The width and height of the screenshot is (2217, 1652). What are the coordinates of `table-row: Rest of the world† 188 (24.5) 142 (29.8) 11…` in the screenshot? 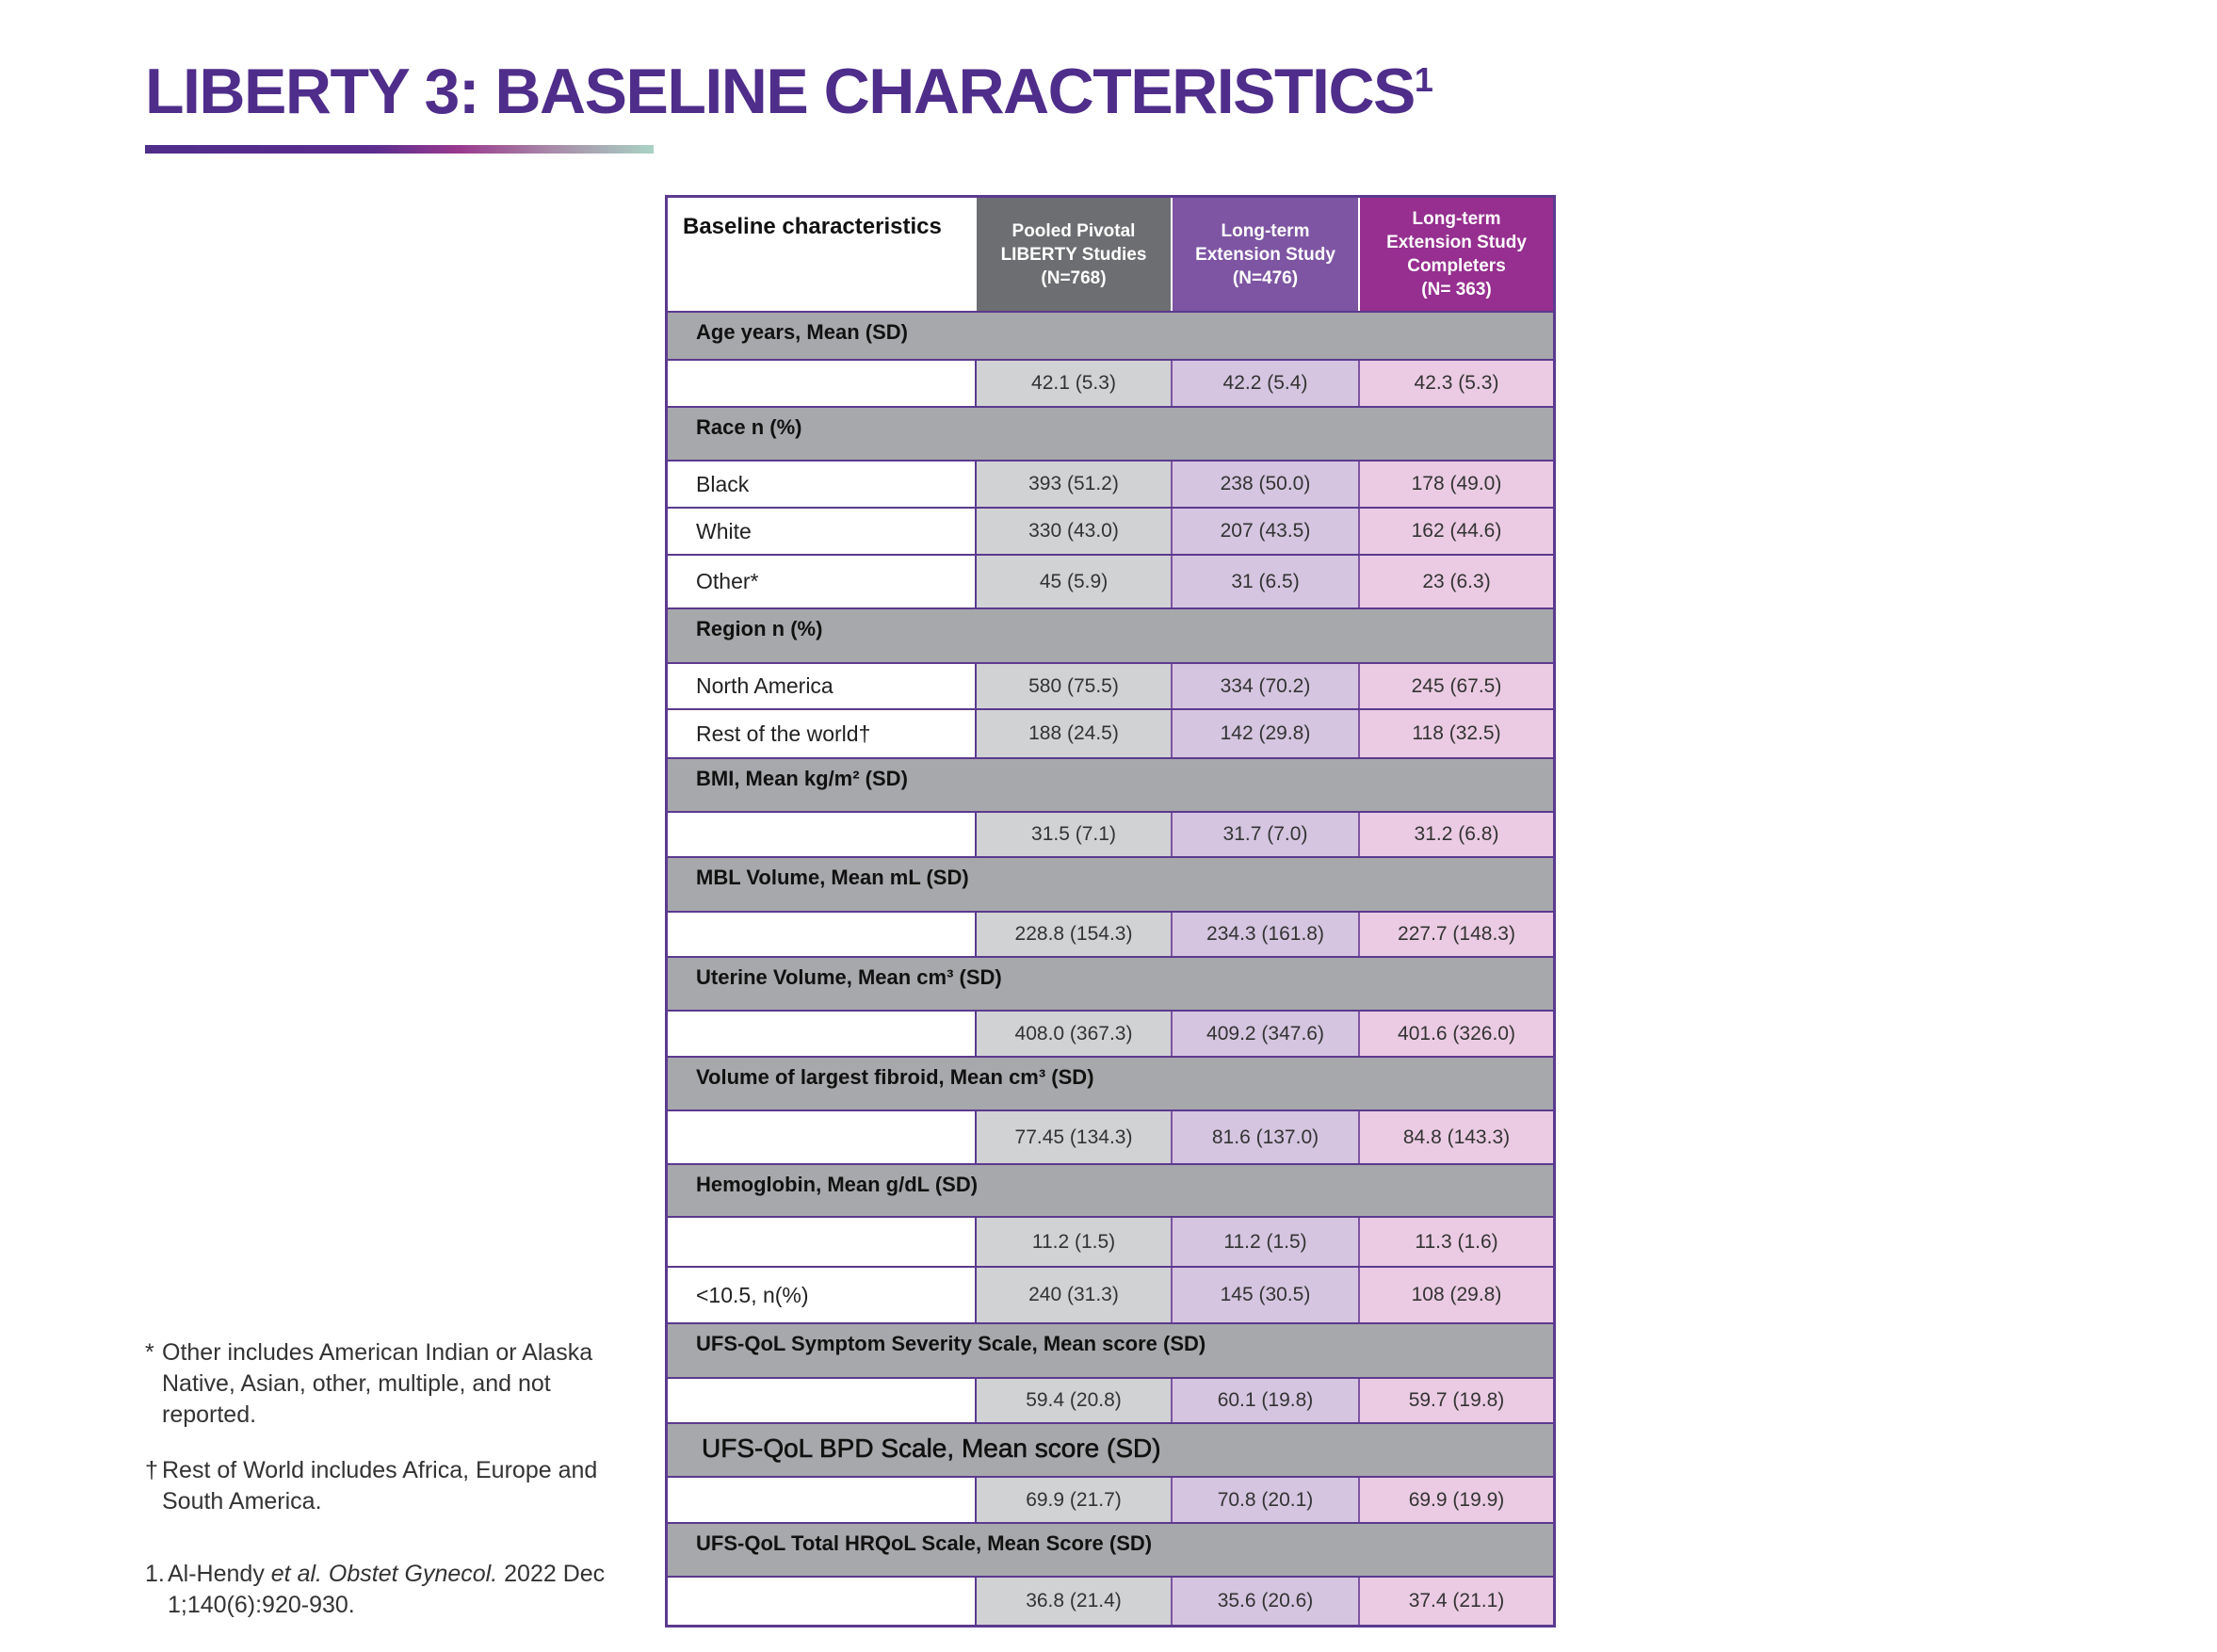 It's located at (1110, 734).